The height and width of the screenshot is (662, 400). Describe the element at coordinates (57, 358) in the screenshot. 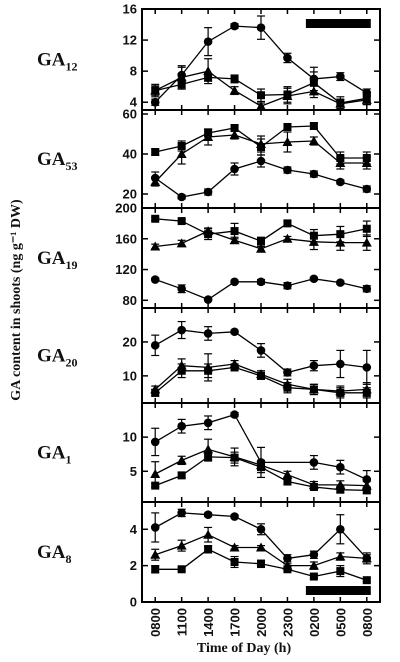

I see `panel-label: GA20` at that location.